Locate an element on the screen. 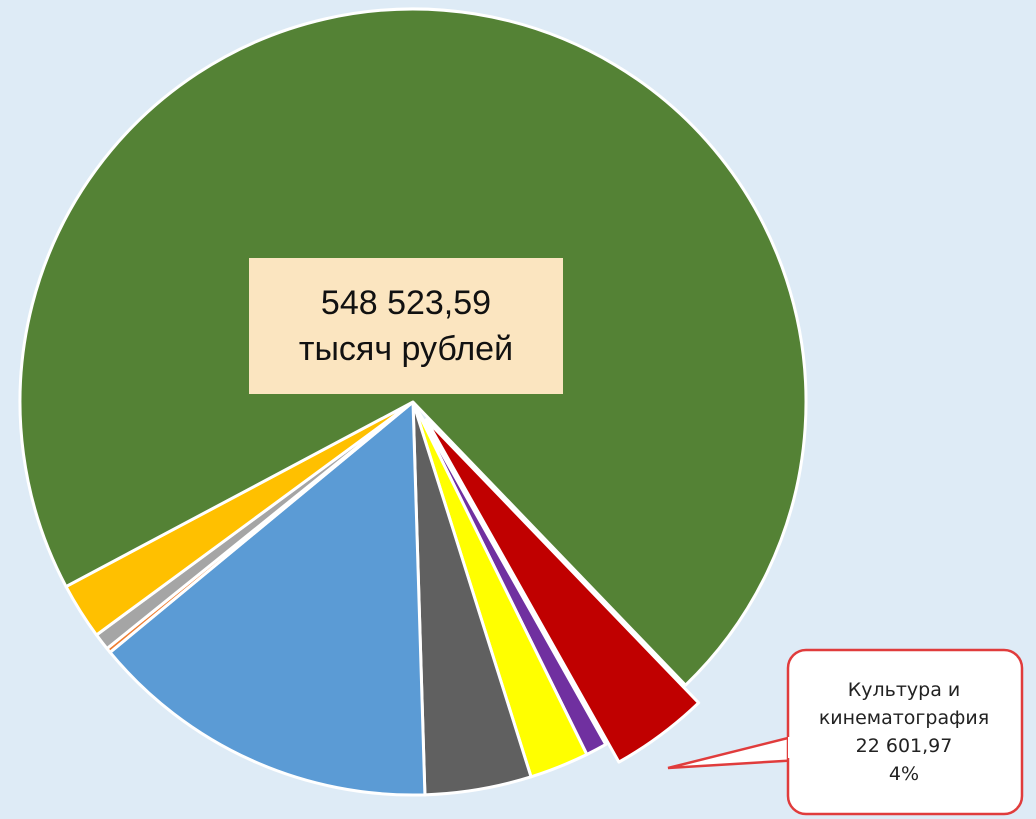 This screenshot has width=1036, height=819. slice-label: Культура и кинематография 22 601,97 4% is located at coordinates (904, 732).